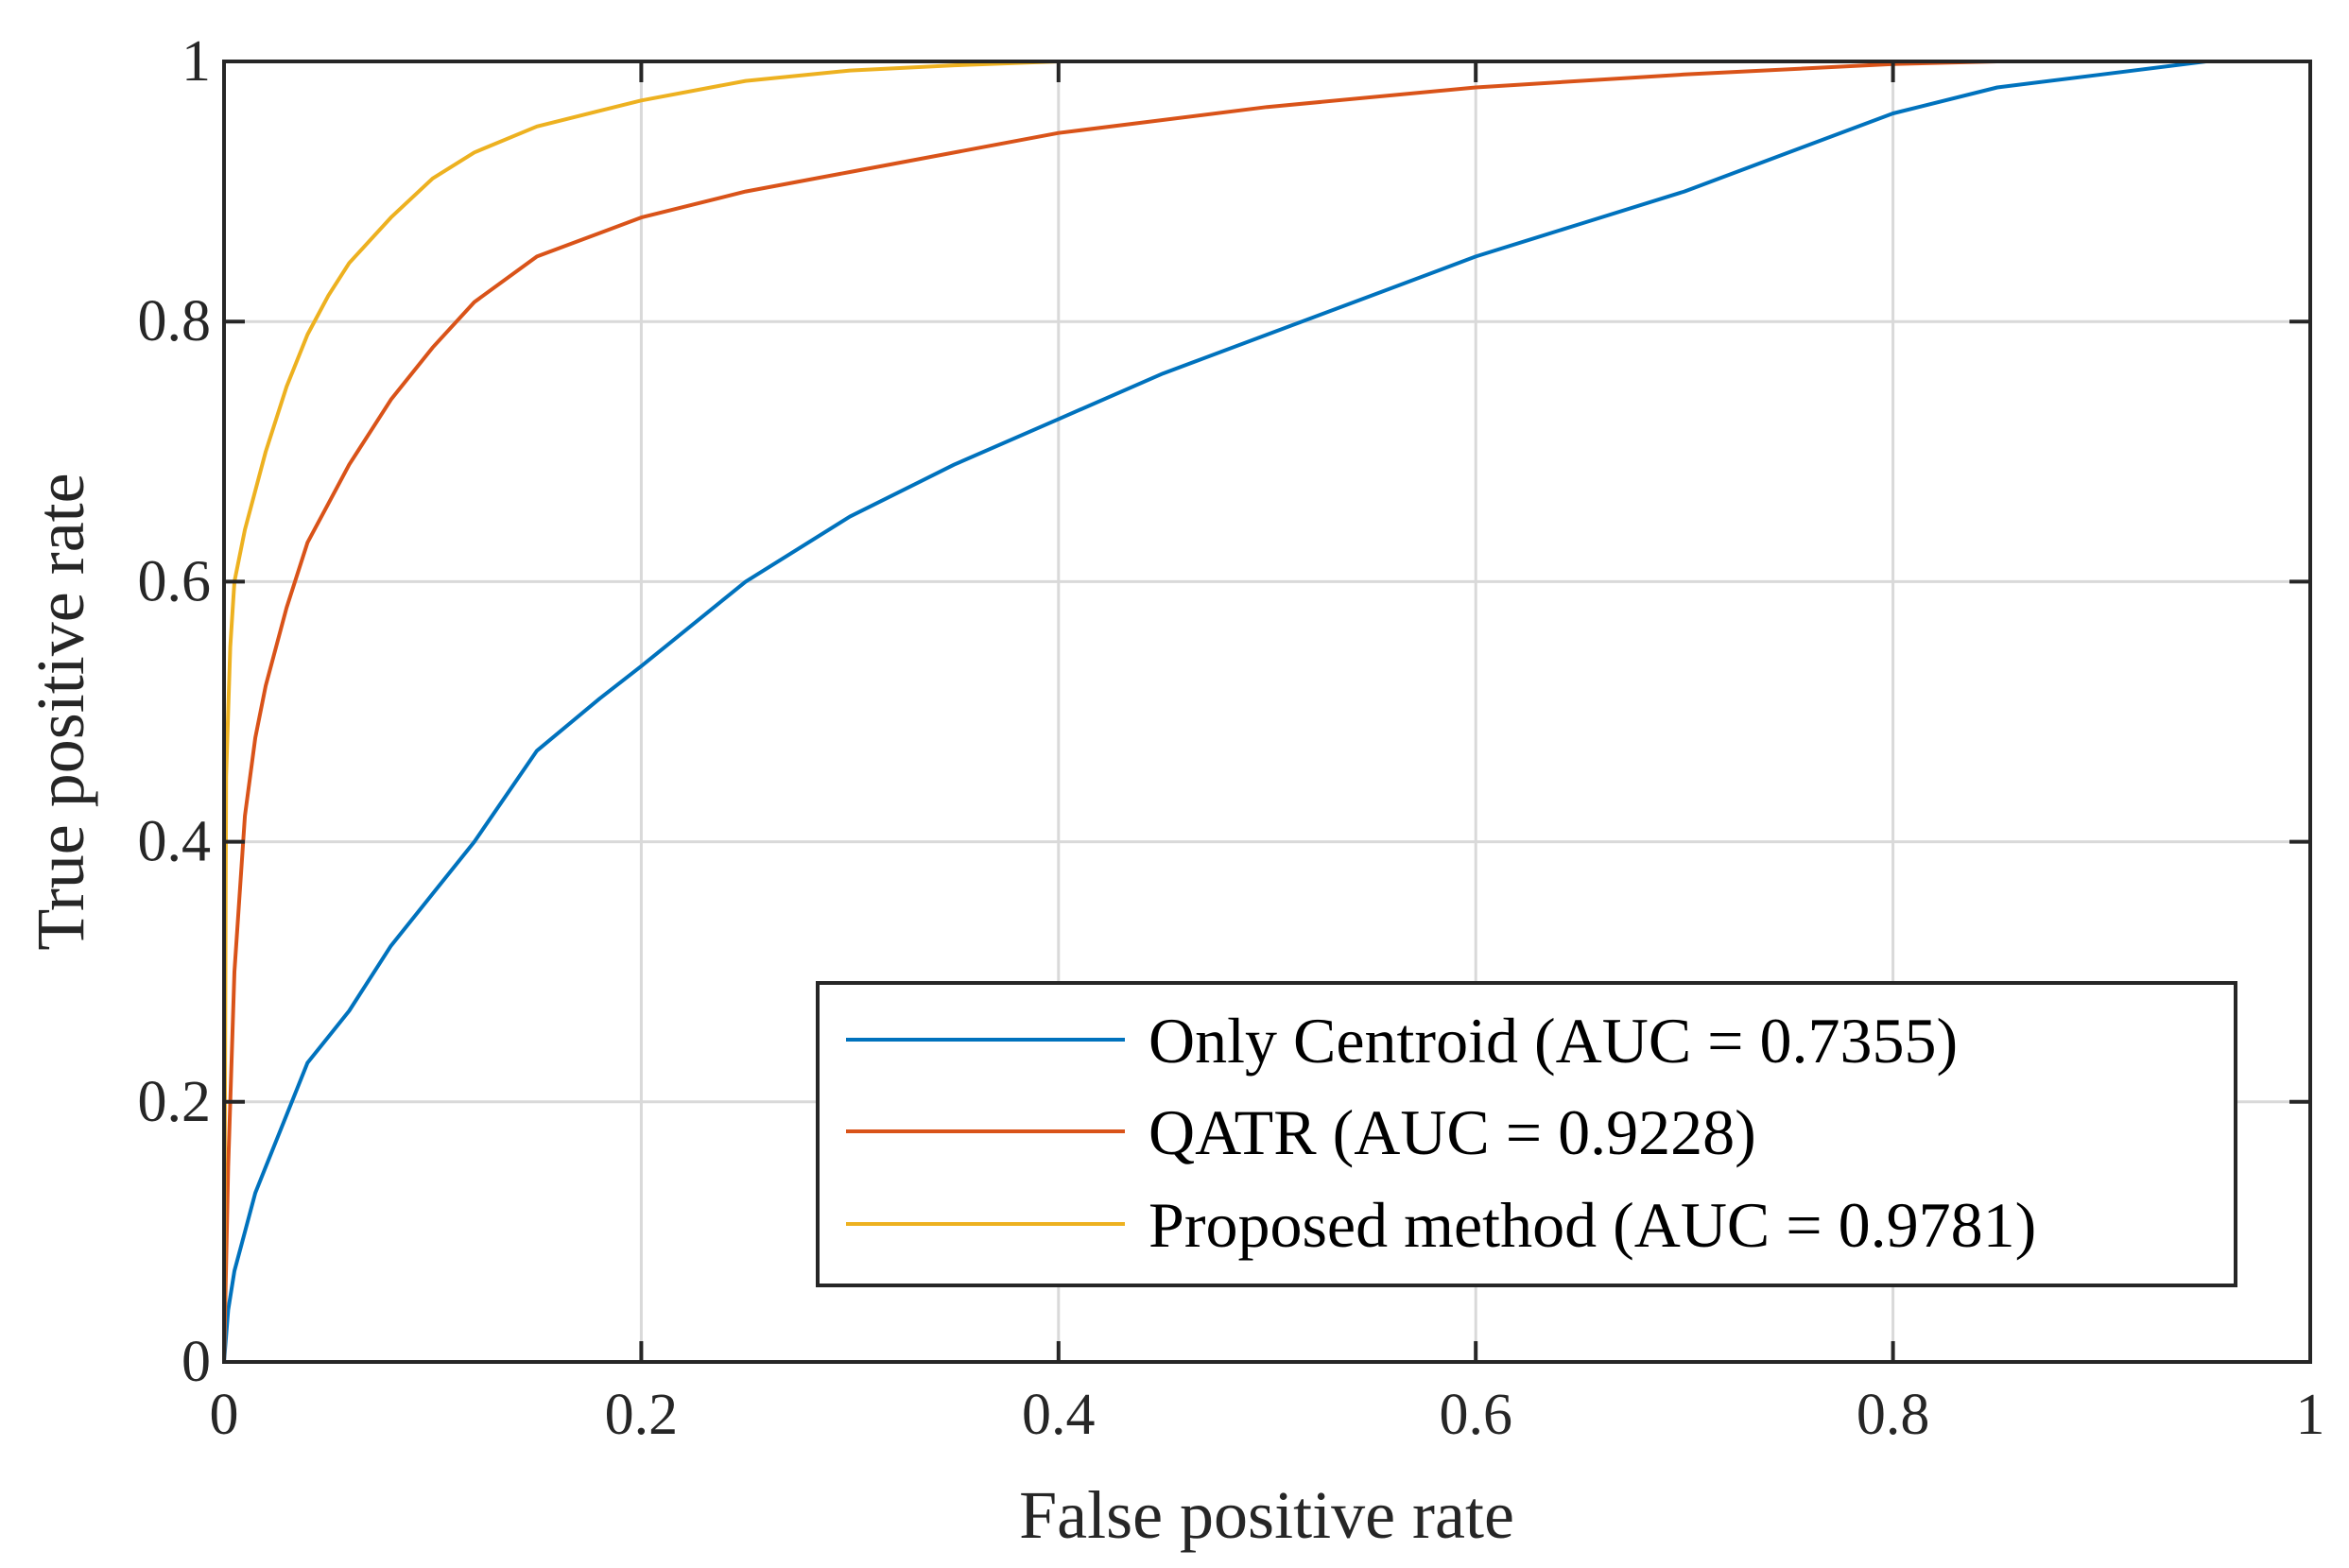  I want to click on y-axis-label: True positive rate, so click(60, 711).